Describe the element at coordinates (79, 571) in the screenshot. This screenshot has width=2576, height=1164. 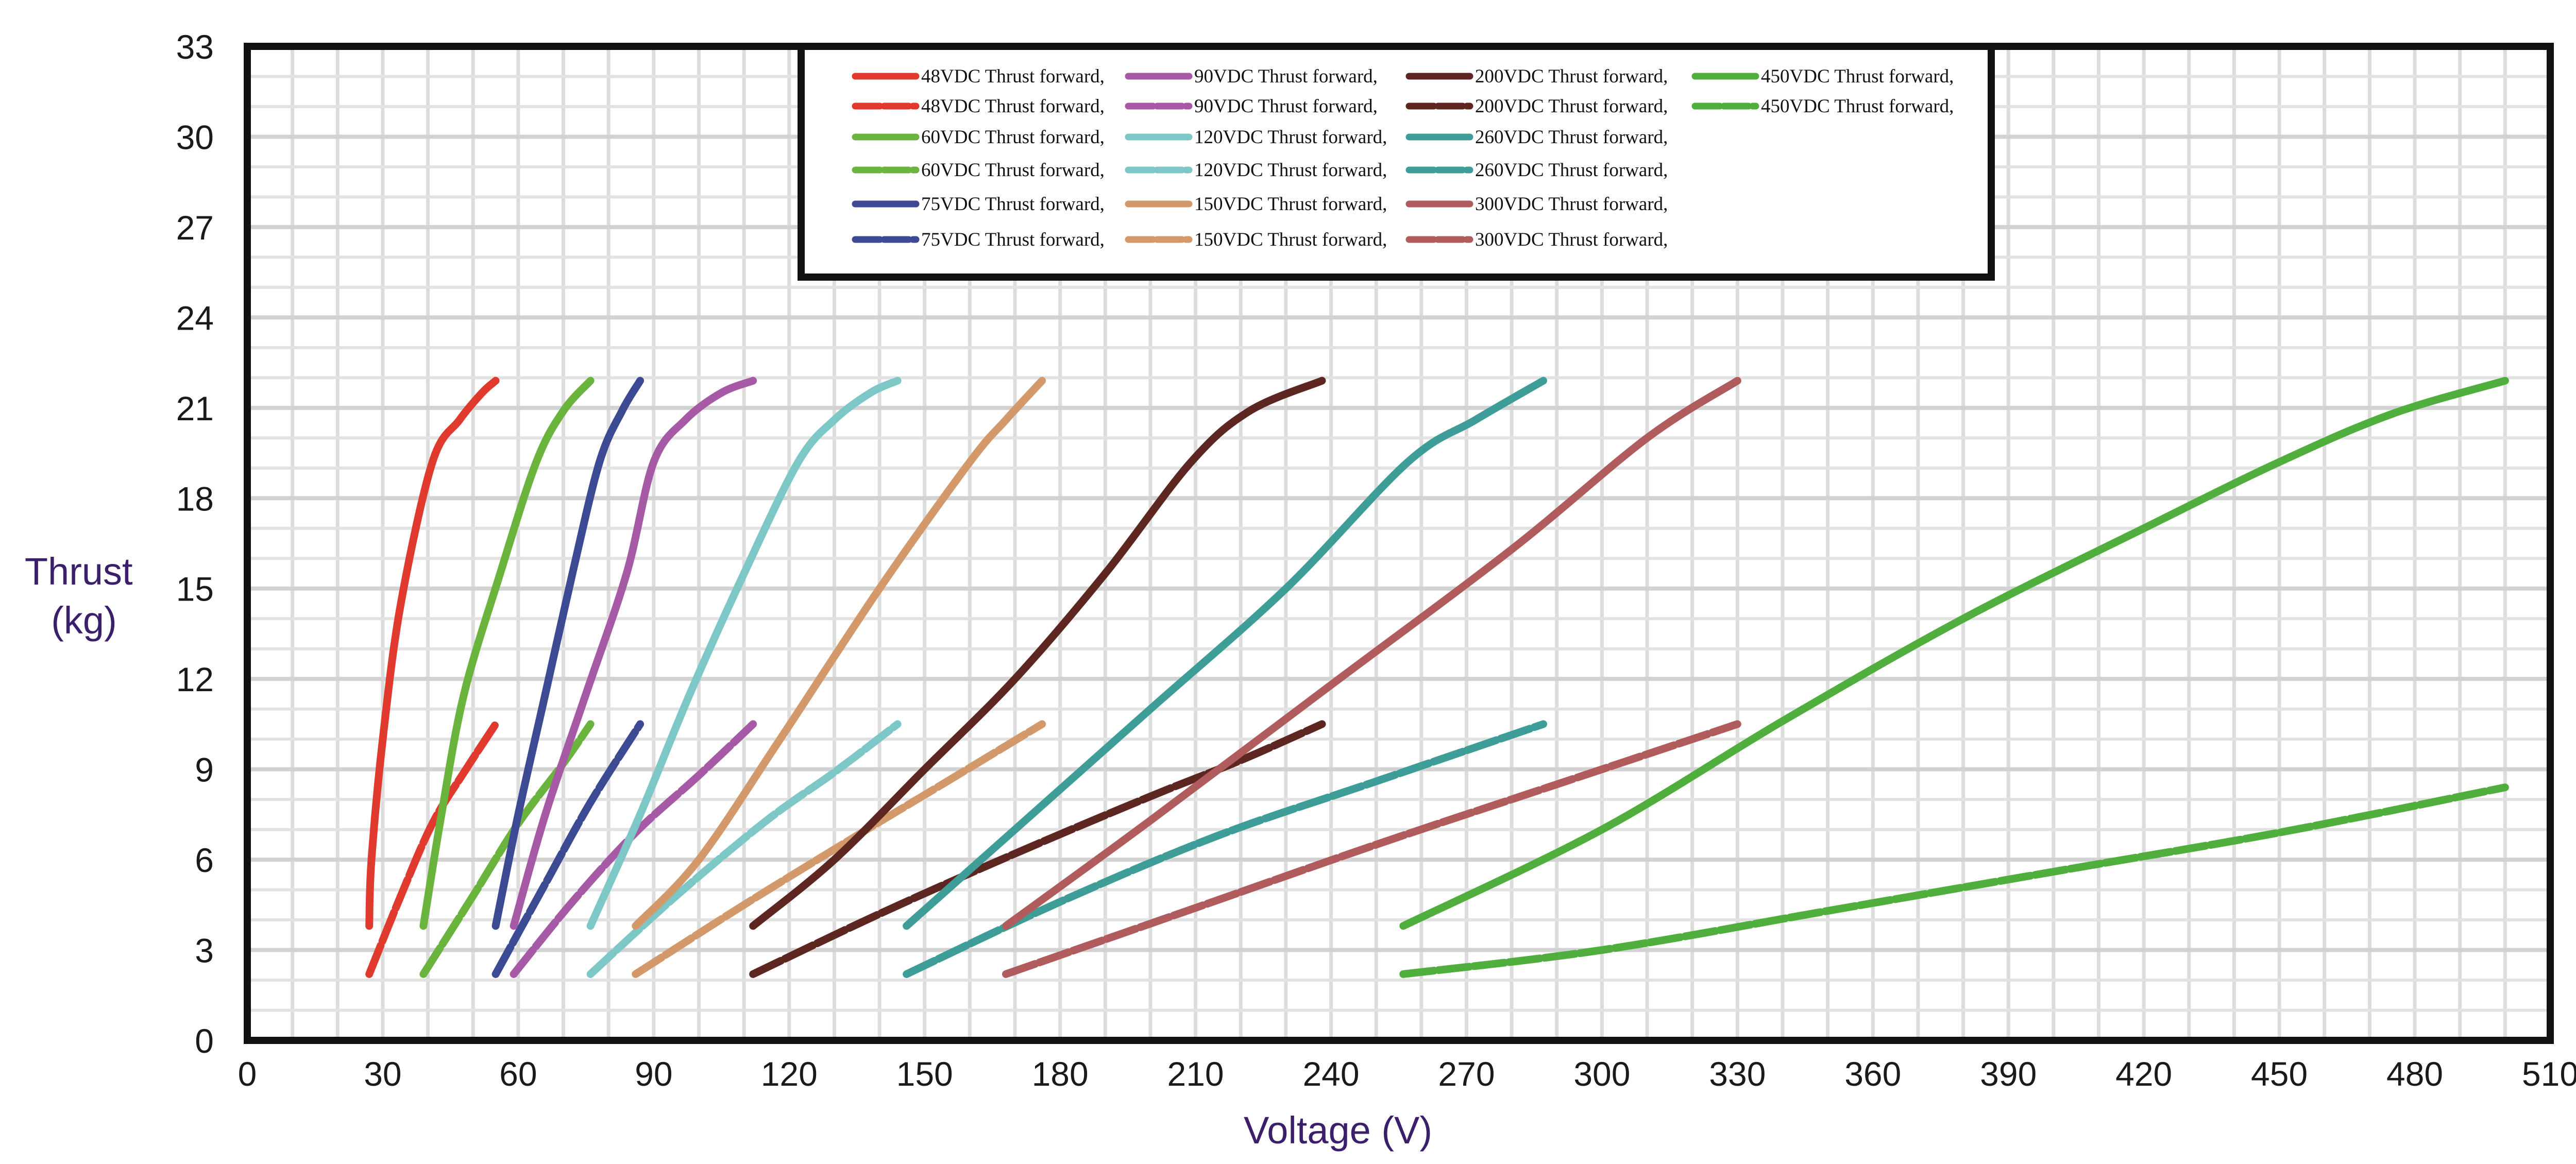
I see `y-axis-title-line-1: Thrust` at that location.